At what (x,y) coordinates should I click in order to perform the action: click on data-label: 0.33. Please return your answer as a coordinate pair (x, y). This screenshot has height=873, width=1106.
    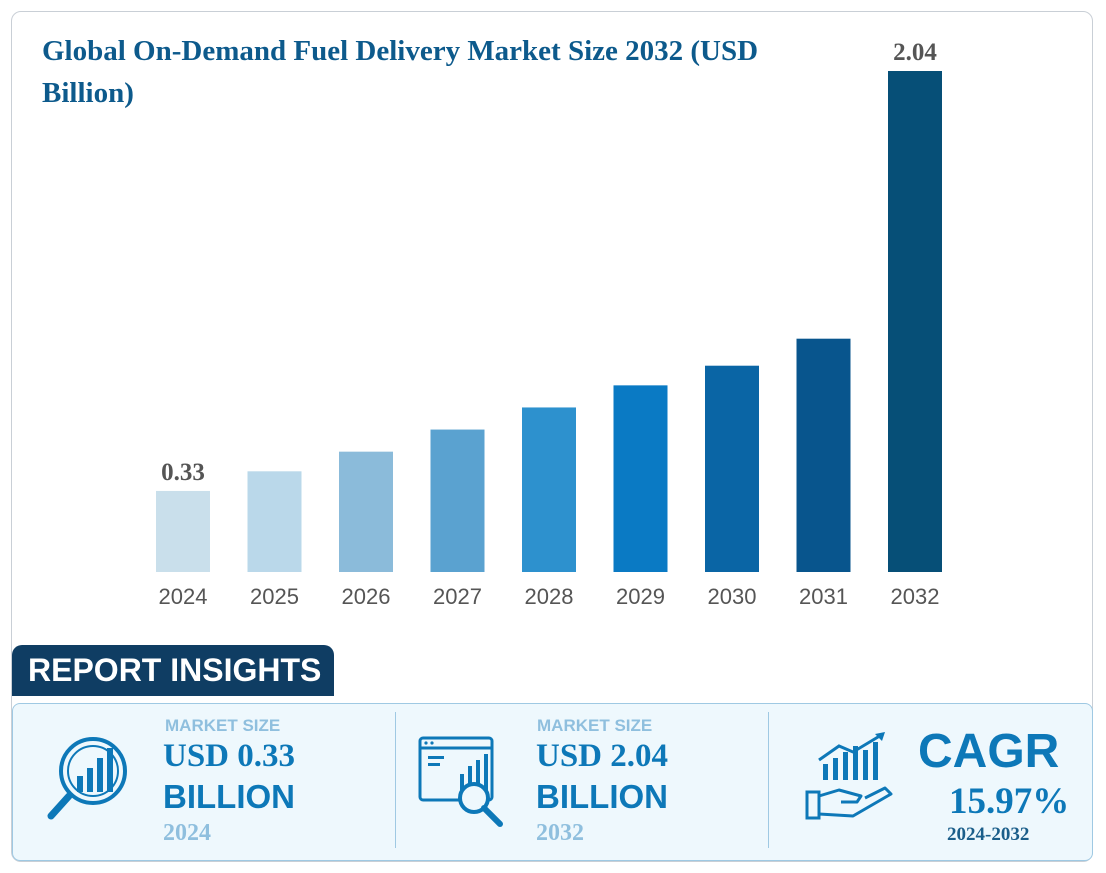
    Looking at the image, I should click on (183, 472).